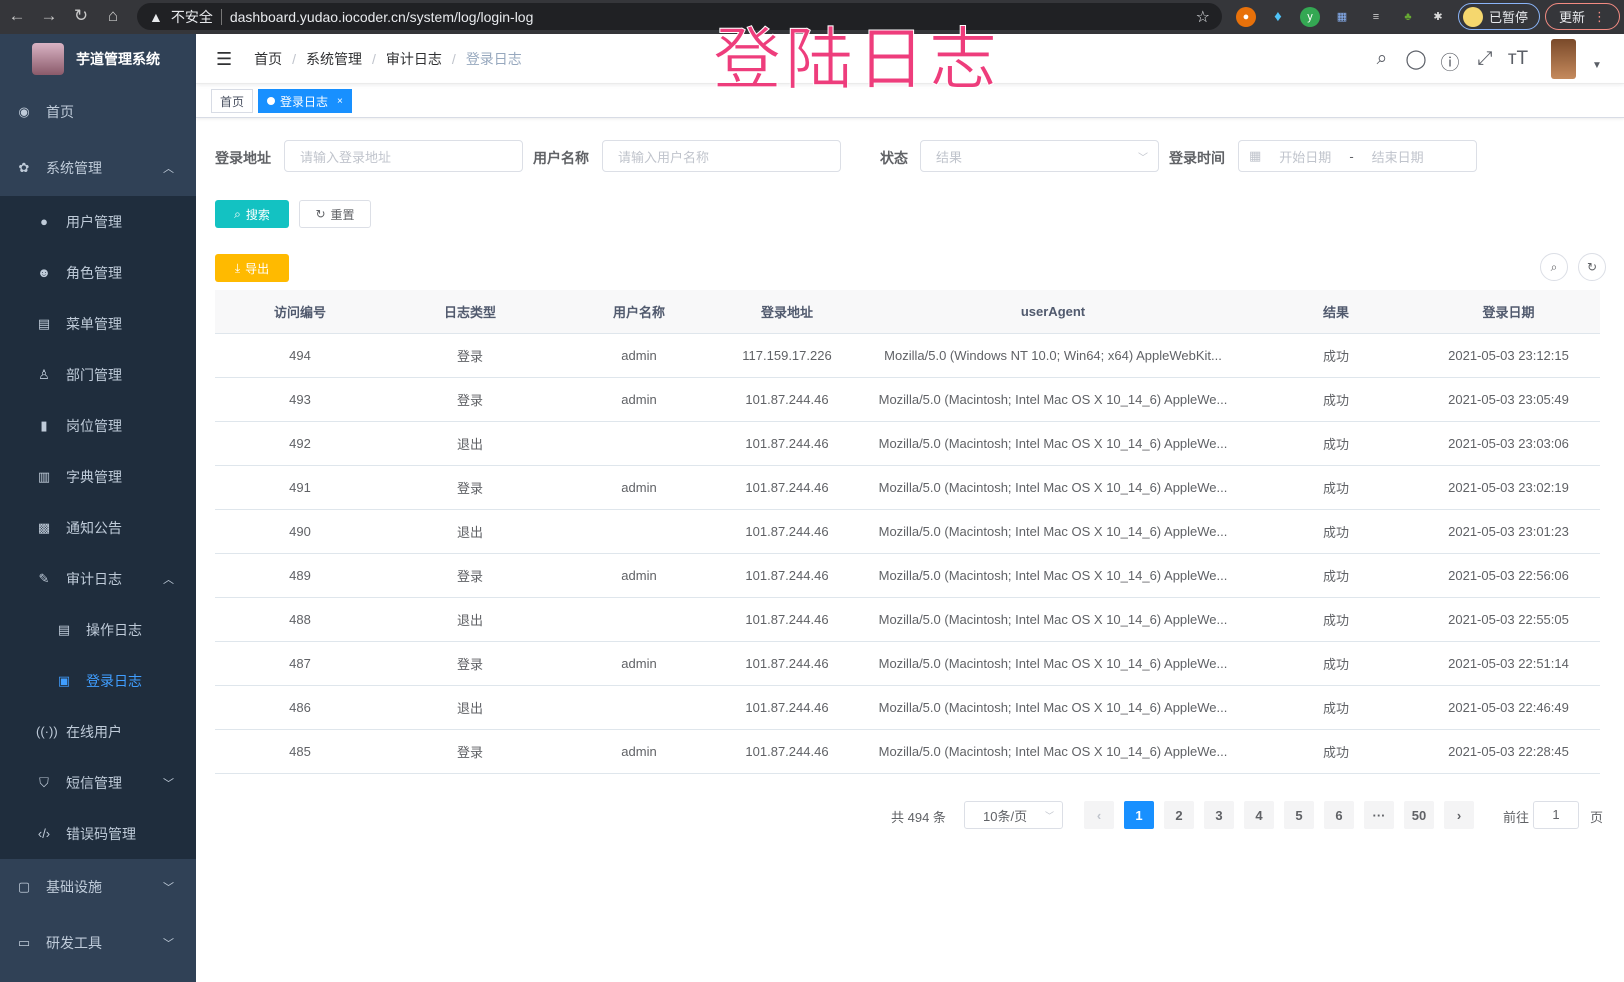 The height and width of the screenshot is (982, 1624). Describe the element at coordinates (1416, 59) in the screenshot. I see `github-icon: ◯` at that location.